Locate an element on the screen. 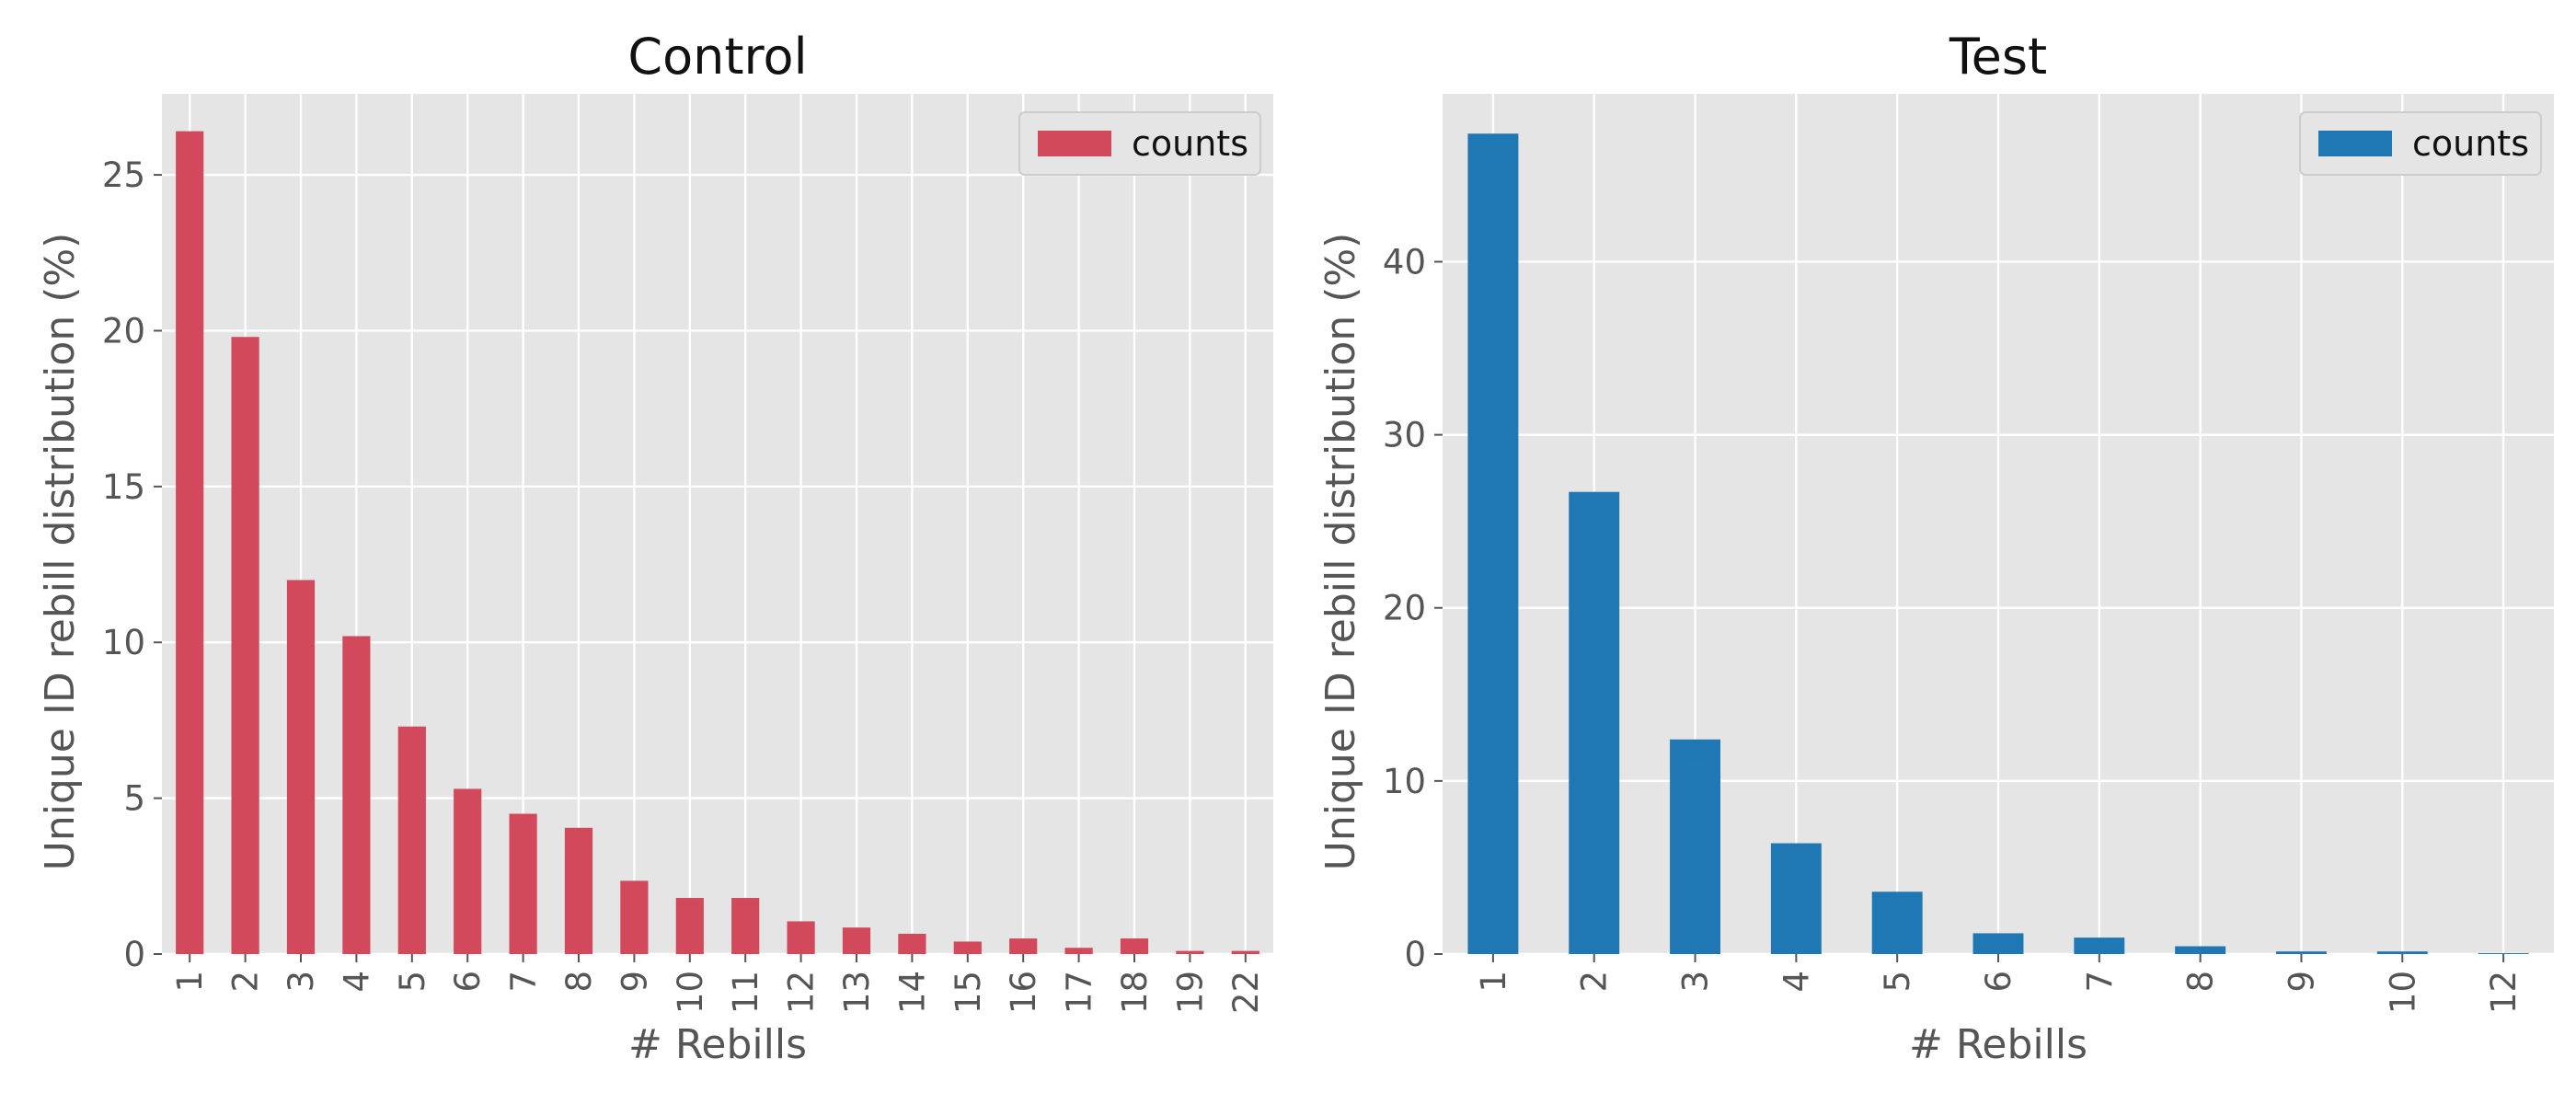 The image size is (2576, 1104). x-tick-label: 16 is located at coordinates (1023, 993).